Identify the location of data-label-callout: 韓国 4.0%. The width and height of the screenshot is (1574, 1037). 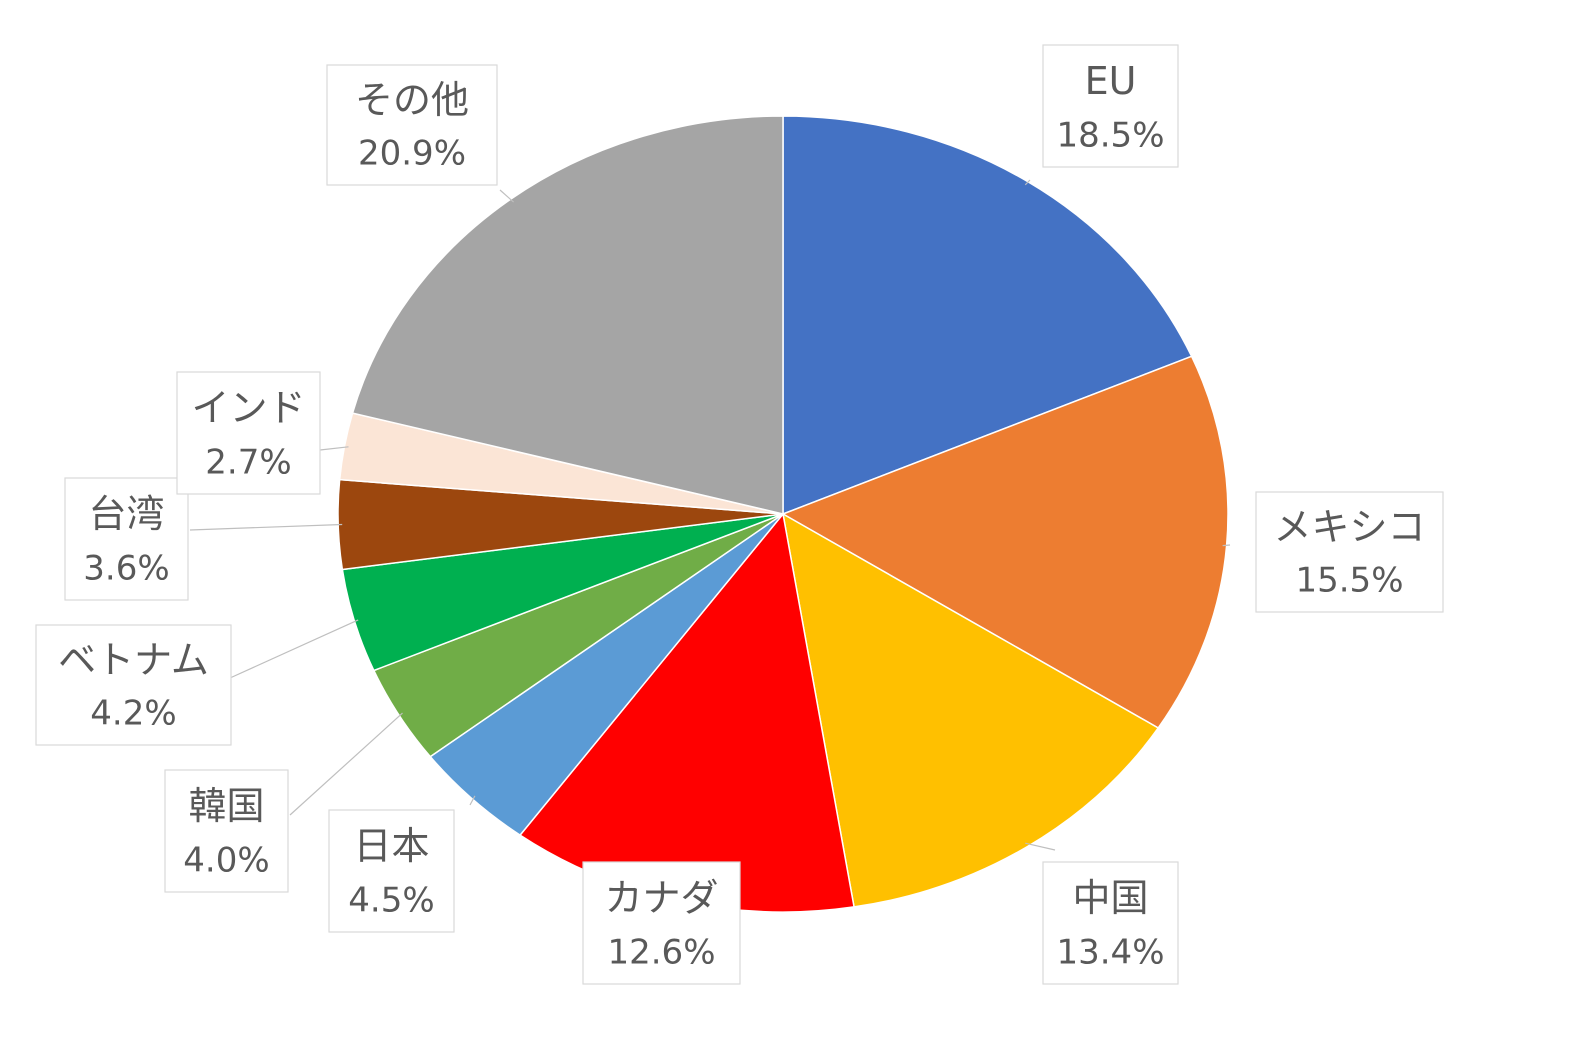
(226, 831).